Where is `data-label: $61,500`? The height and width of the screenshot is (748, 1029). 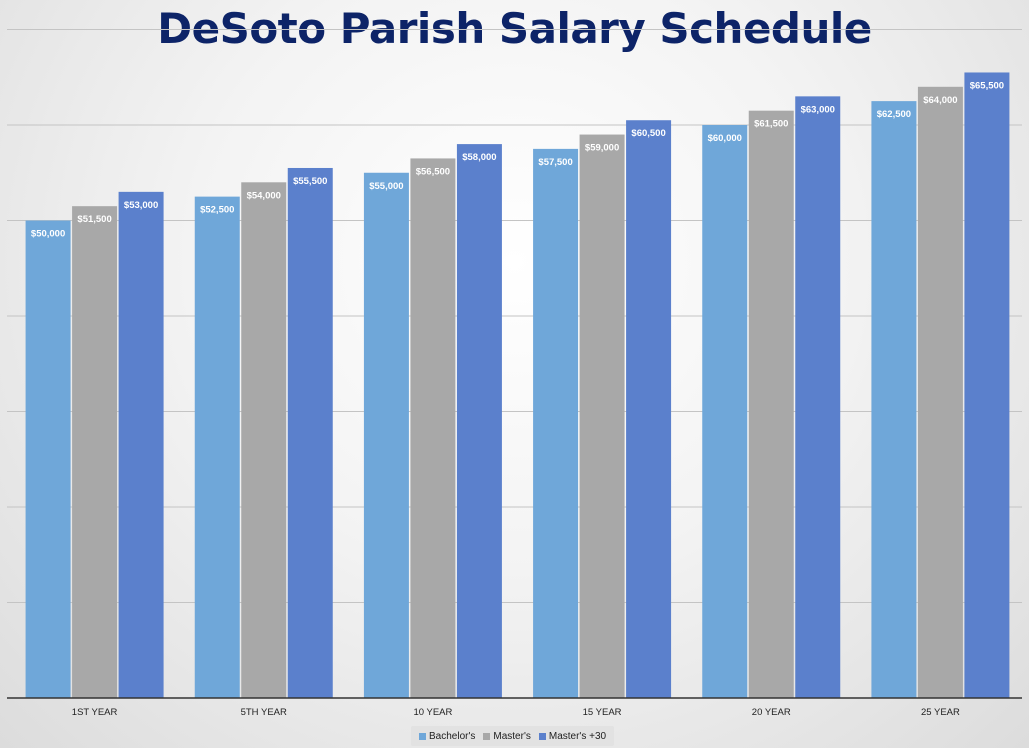 data-label: $61,500 is located at coordinates (771, 124).